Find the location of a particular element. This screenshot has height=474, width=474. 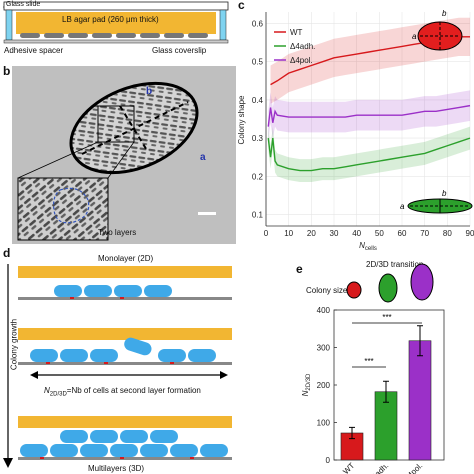

c-xlabel: Ncells is located at coordinates (368, 245).